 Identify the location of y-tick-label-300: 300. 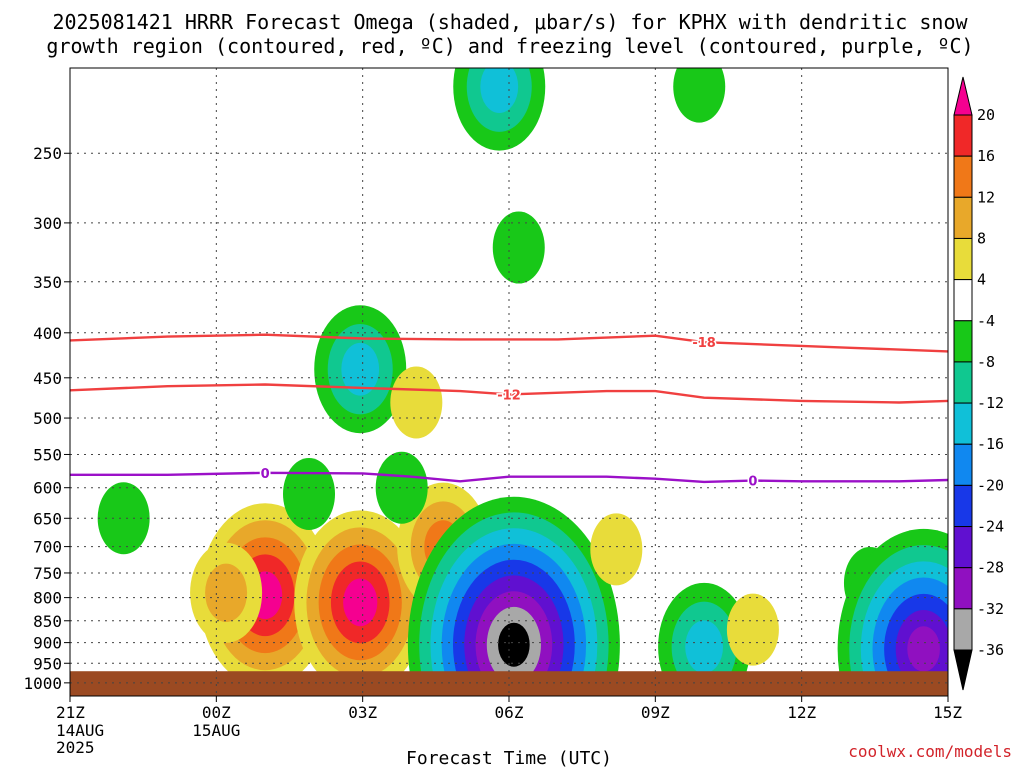
(47, 223).